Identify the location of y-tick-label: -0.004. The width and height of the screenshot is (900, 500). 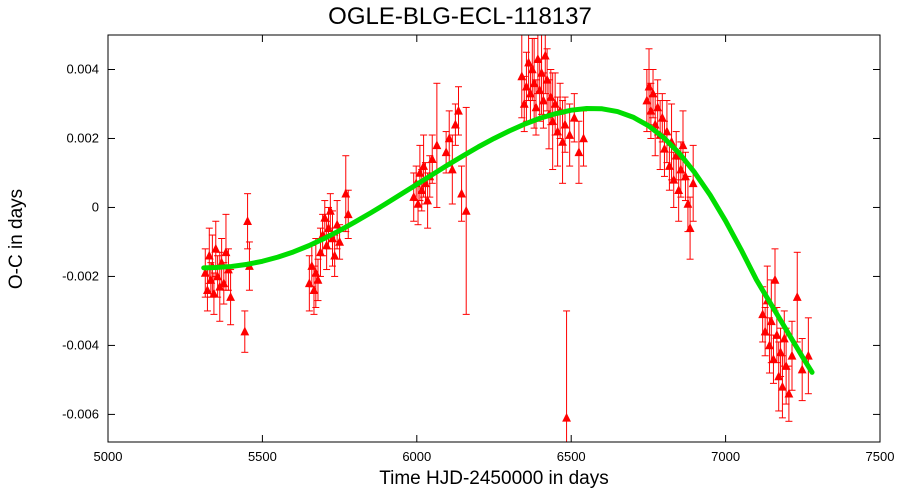
(80, 344).